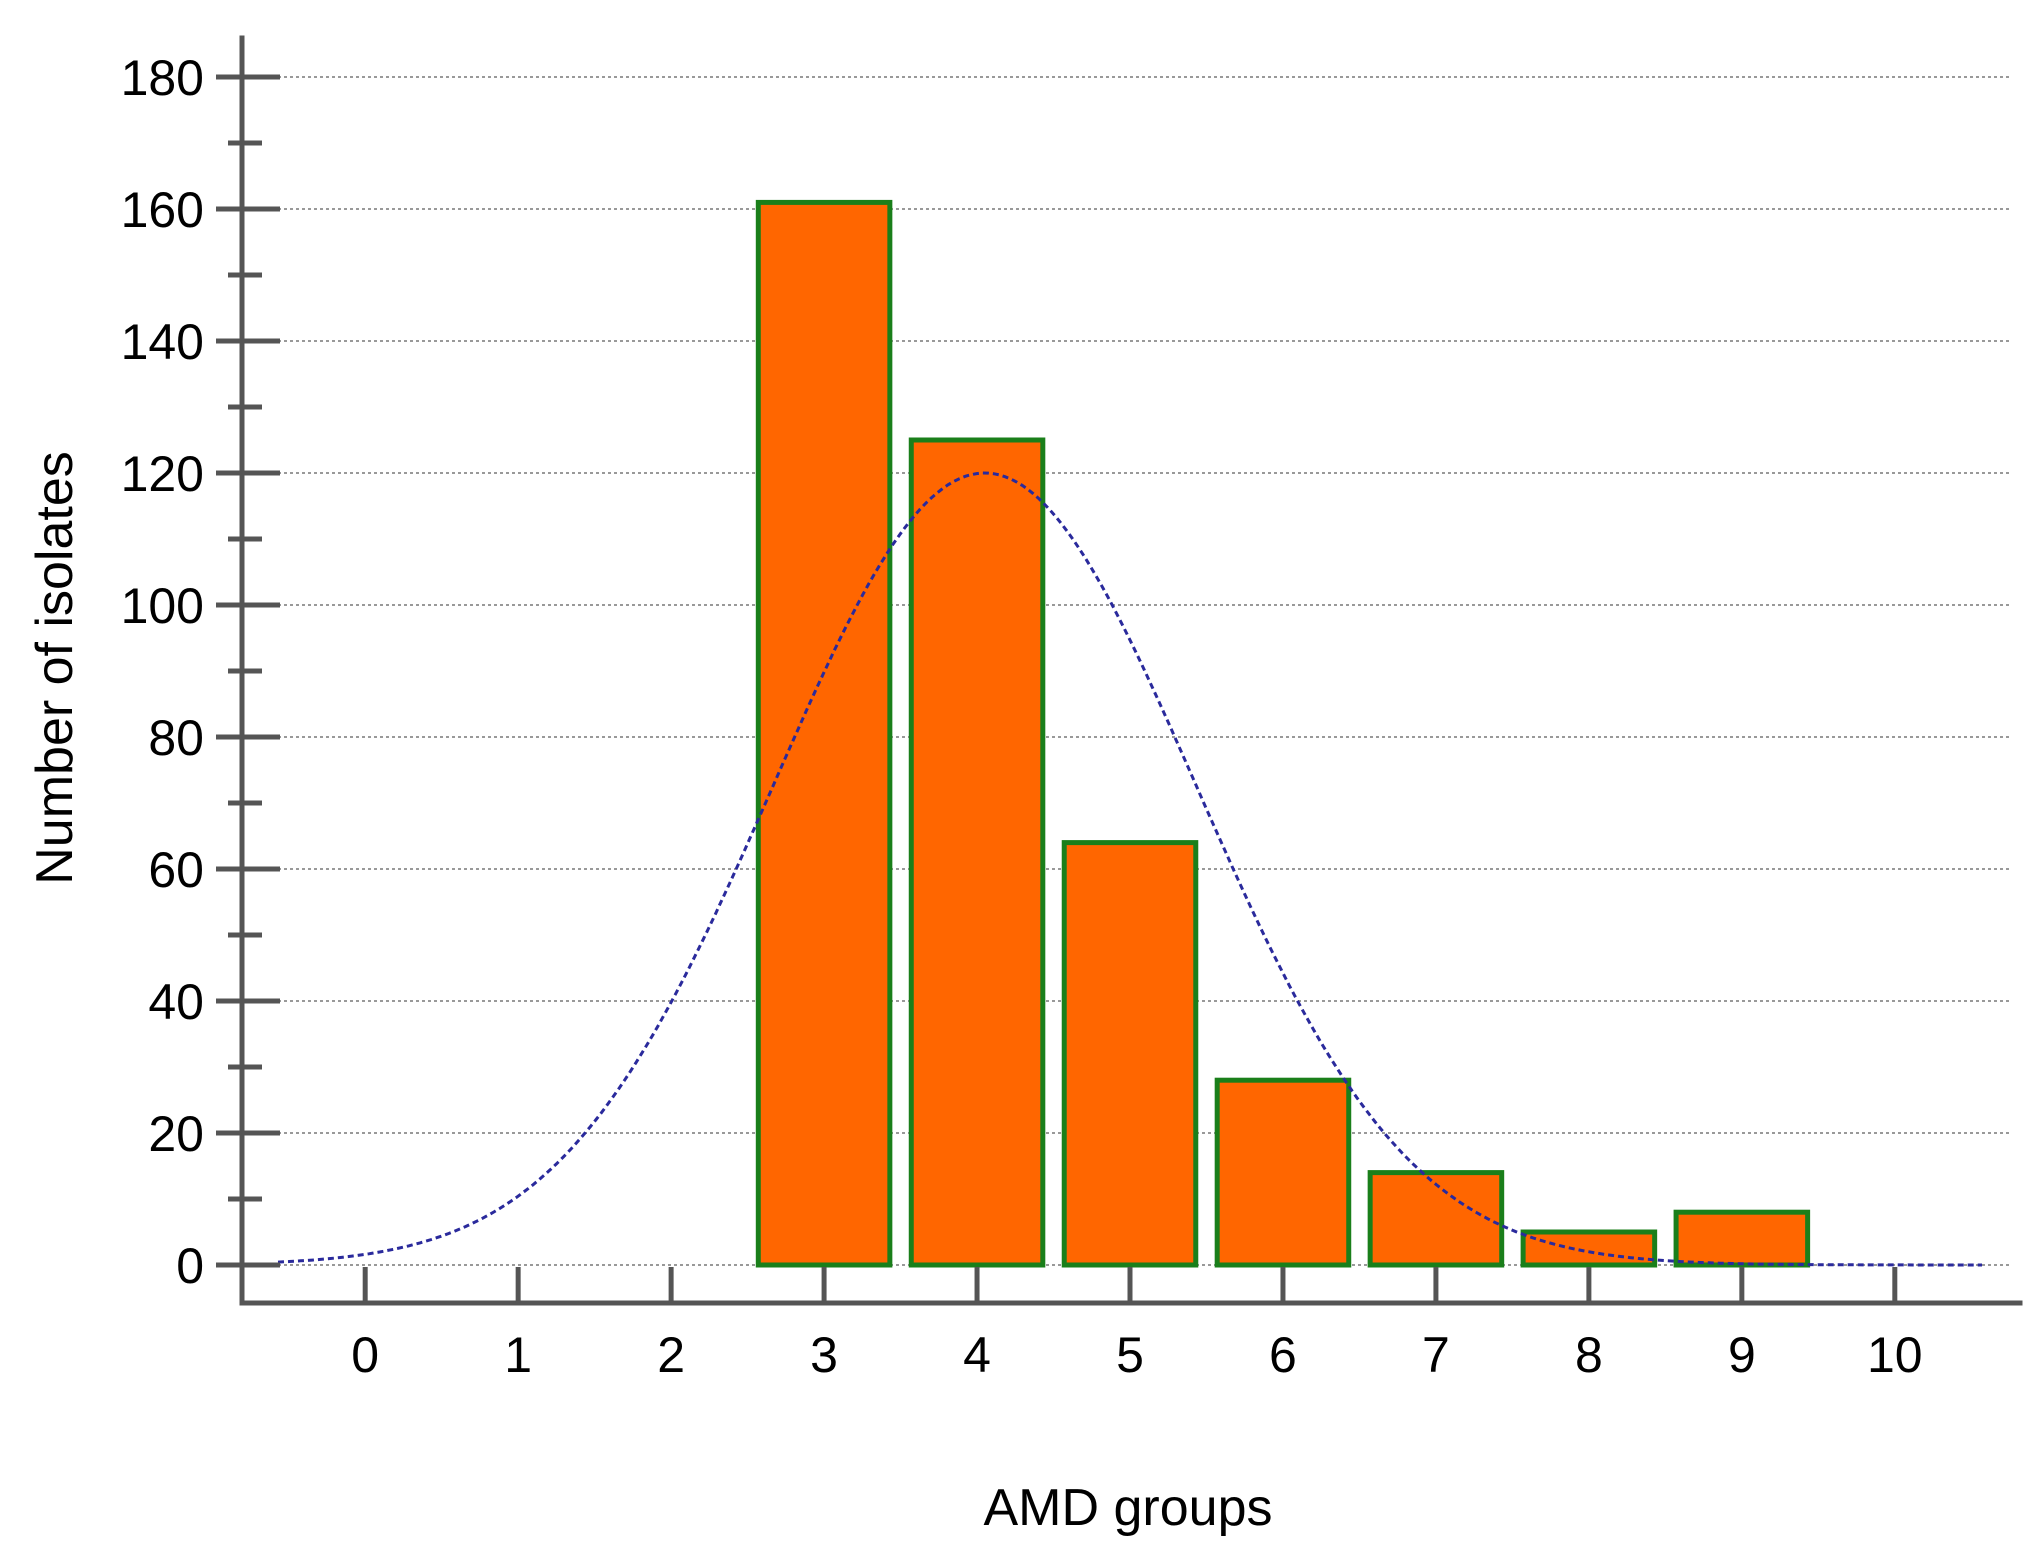  I want to click on y-tick-label-80: 80, so click(176, 738).